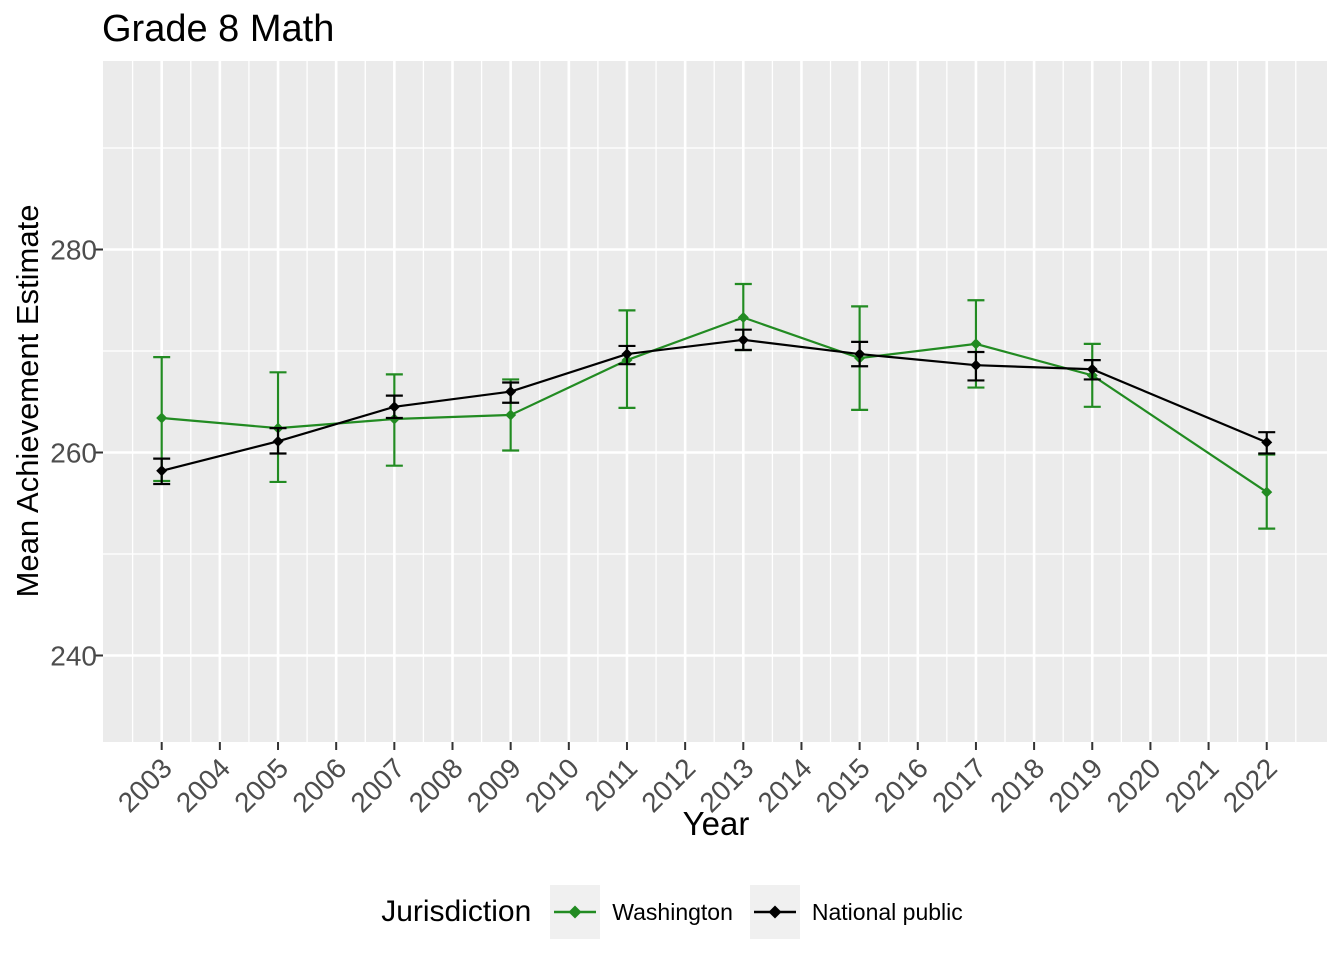 This screenshot has width=1344, height=960. Describe the element at coordinates (73, 250) in the screenshot. I see `y-tick-label: 280` at that location.